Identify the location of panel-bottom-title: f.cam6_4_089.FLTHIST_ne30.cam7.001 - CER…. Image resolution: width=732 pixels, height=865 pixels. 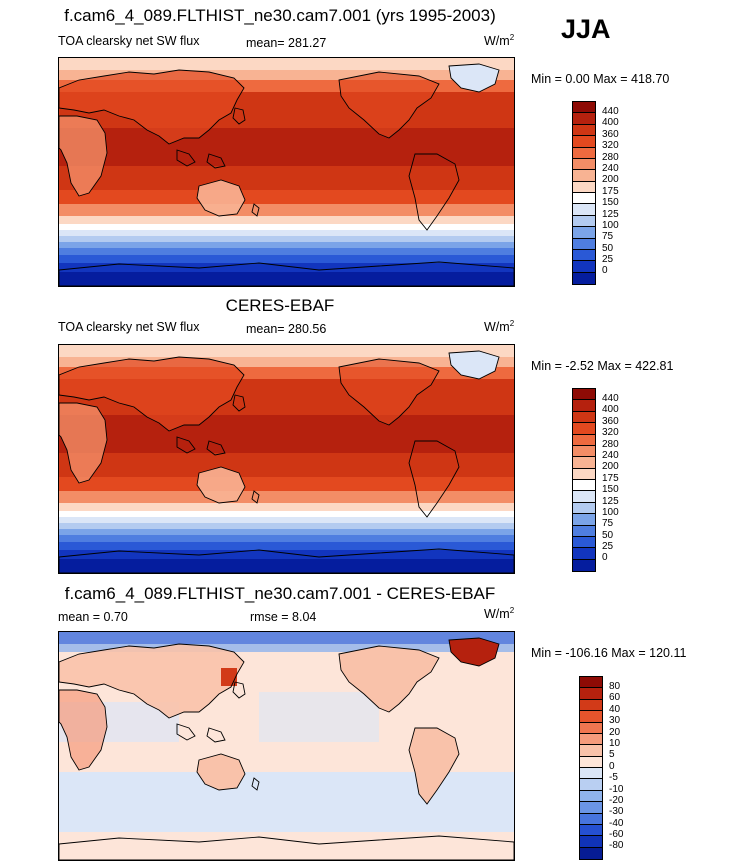
(280, 593).